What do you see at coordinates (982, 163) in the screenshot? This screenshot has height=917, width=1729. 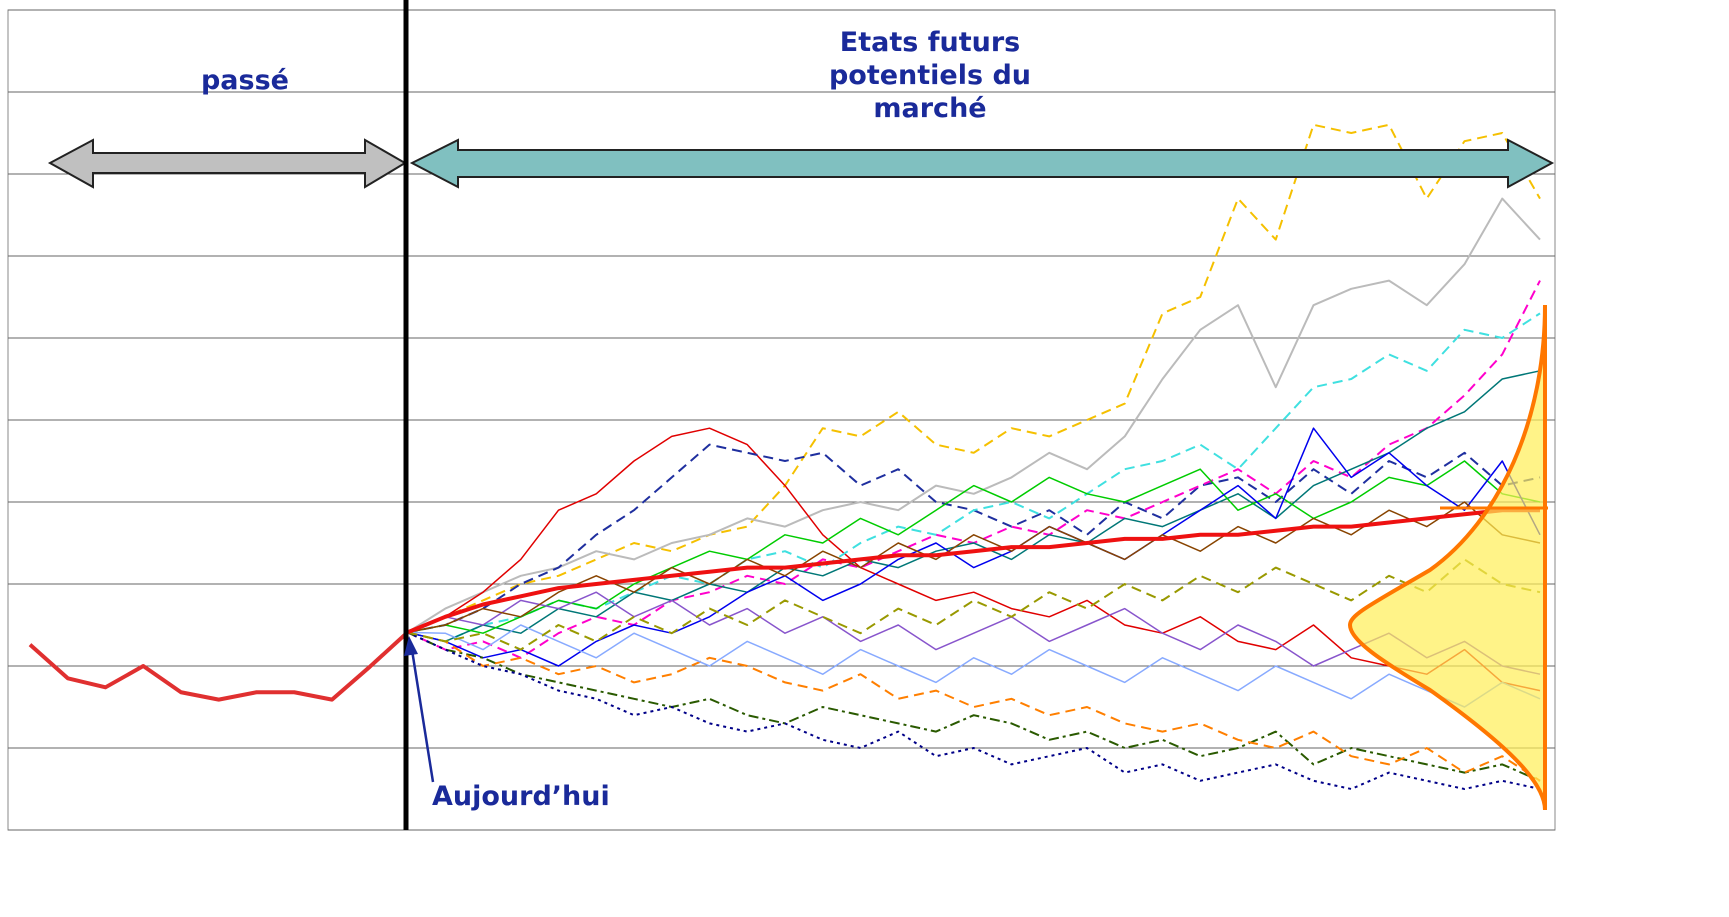 I see `future-arrow` at bounding box center [982, 163].